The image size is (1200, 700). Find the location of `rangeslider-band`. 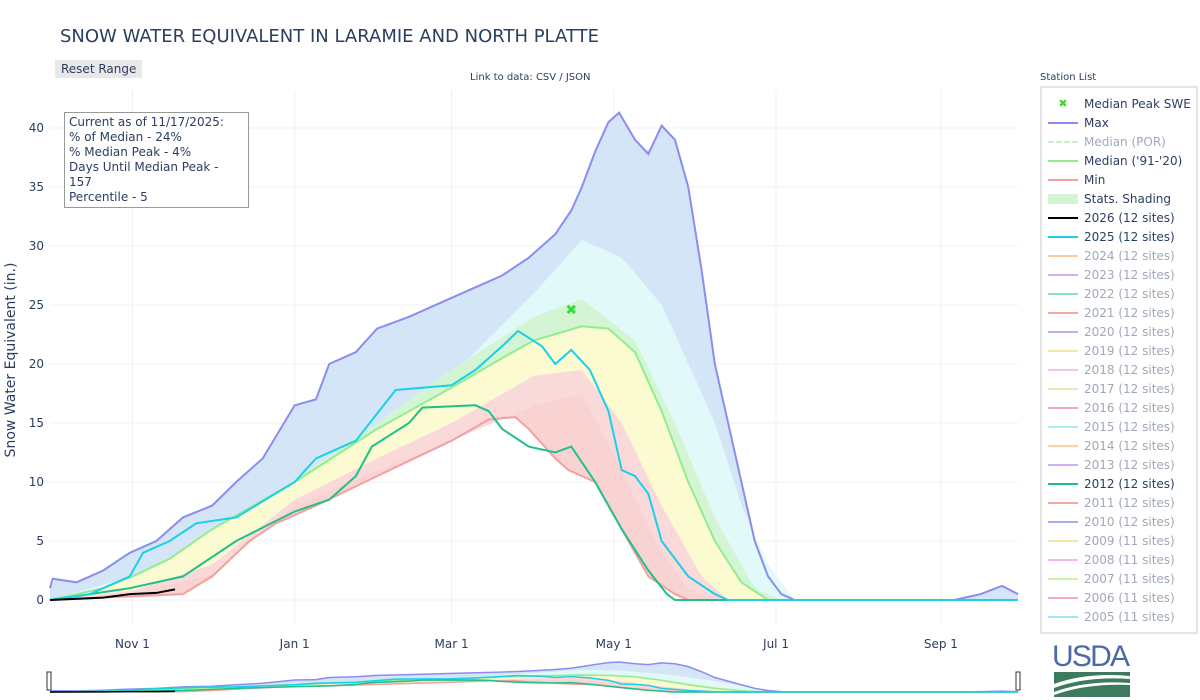

rangeslider-band is located at coordinates (534, 680).